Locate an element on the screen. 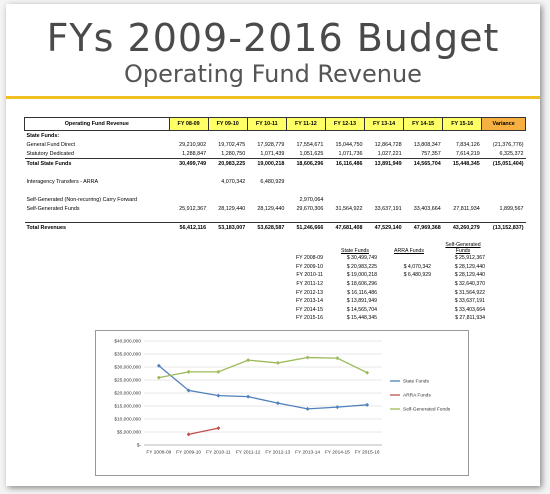 This screenshot has height=494, width=550. cell: 25,912,367 is located at coordinates (193, 208).